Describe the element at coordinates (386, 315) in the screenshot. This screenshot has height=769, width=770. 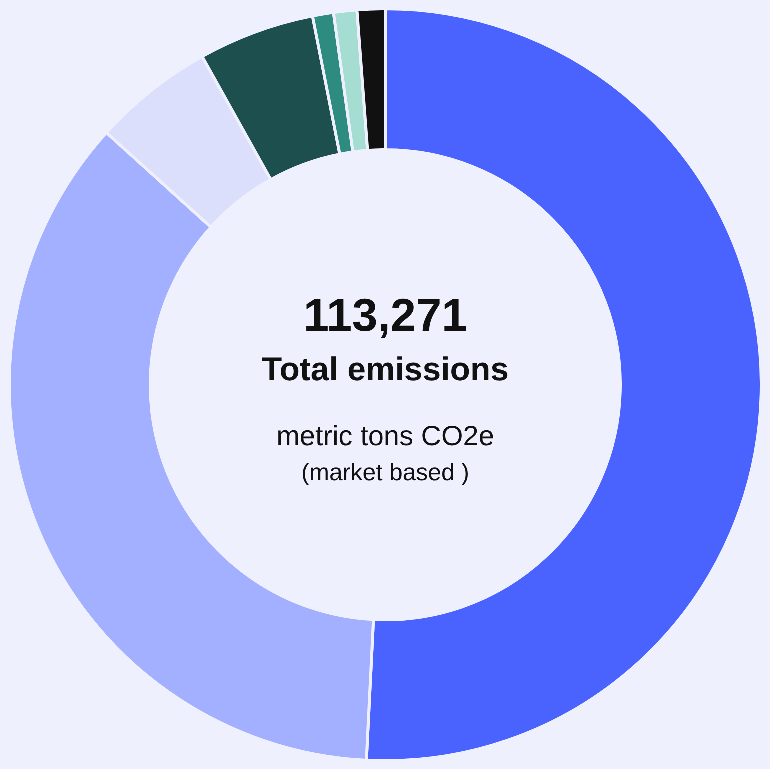
I see `text: 113,271` at that location.